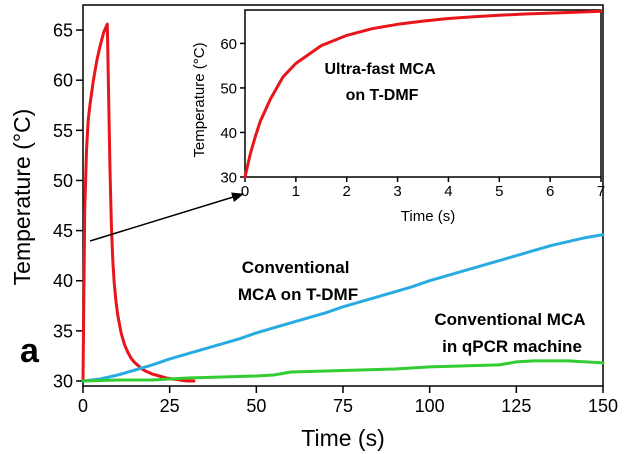 The width and height of the screenshot is (625, 454). Describe the element at coordinates (382, 82) in the screenshot. I see `annotation-ultrafast: Ultra-fast MCA on T-DMF` at that location.